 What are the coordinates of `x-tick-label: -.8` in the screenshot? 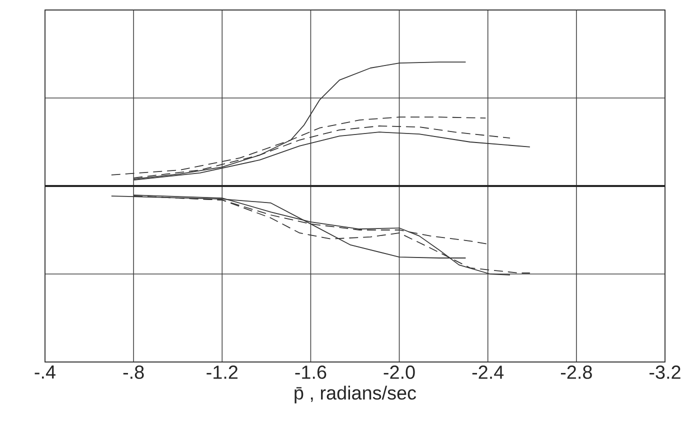 It's located at (133, 372).